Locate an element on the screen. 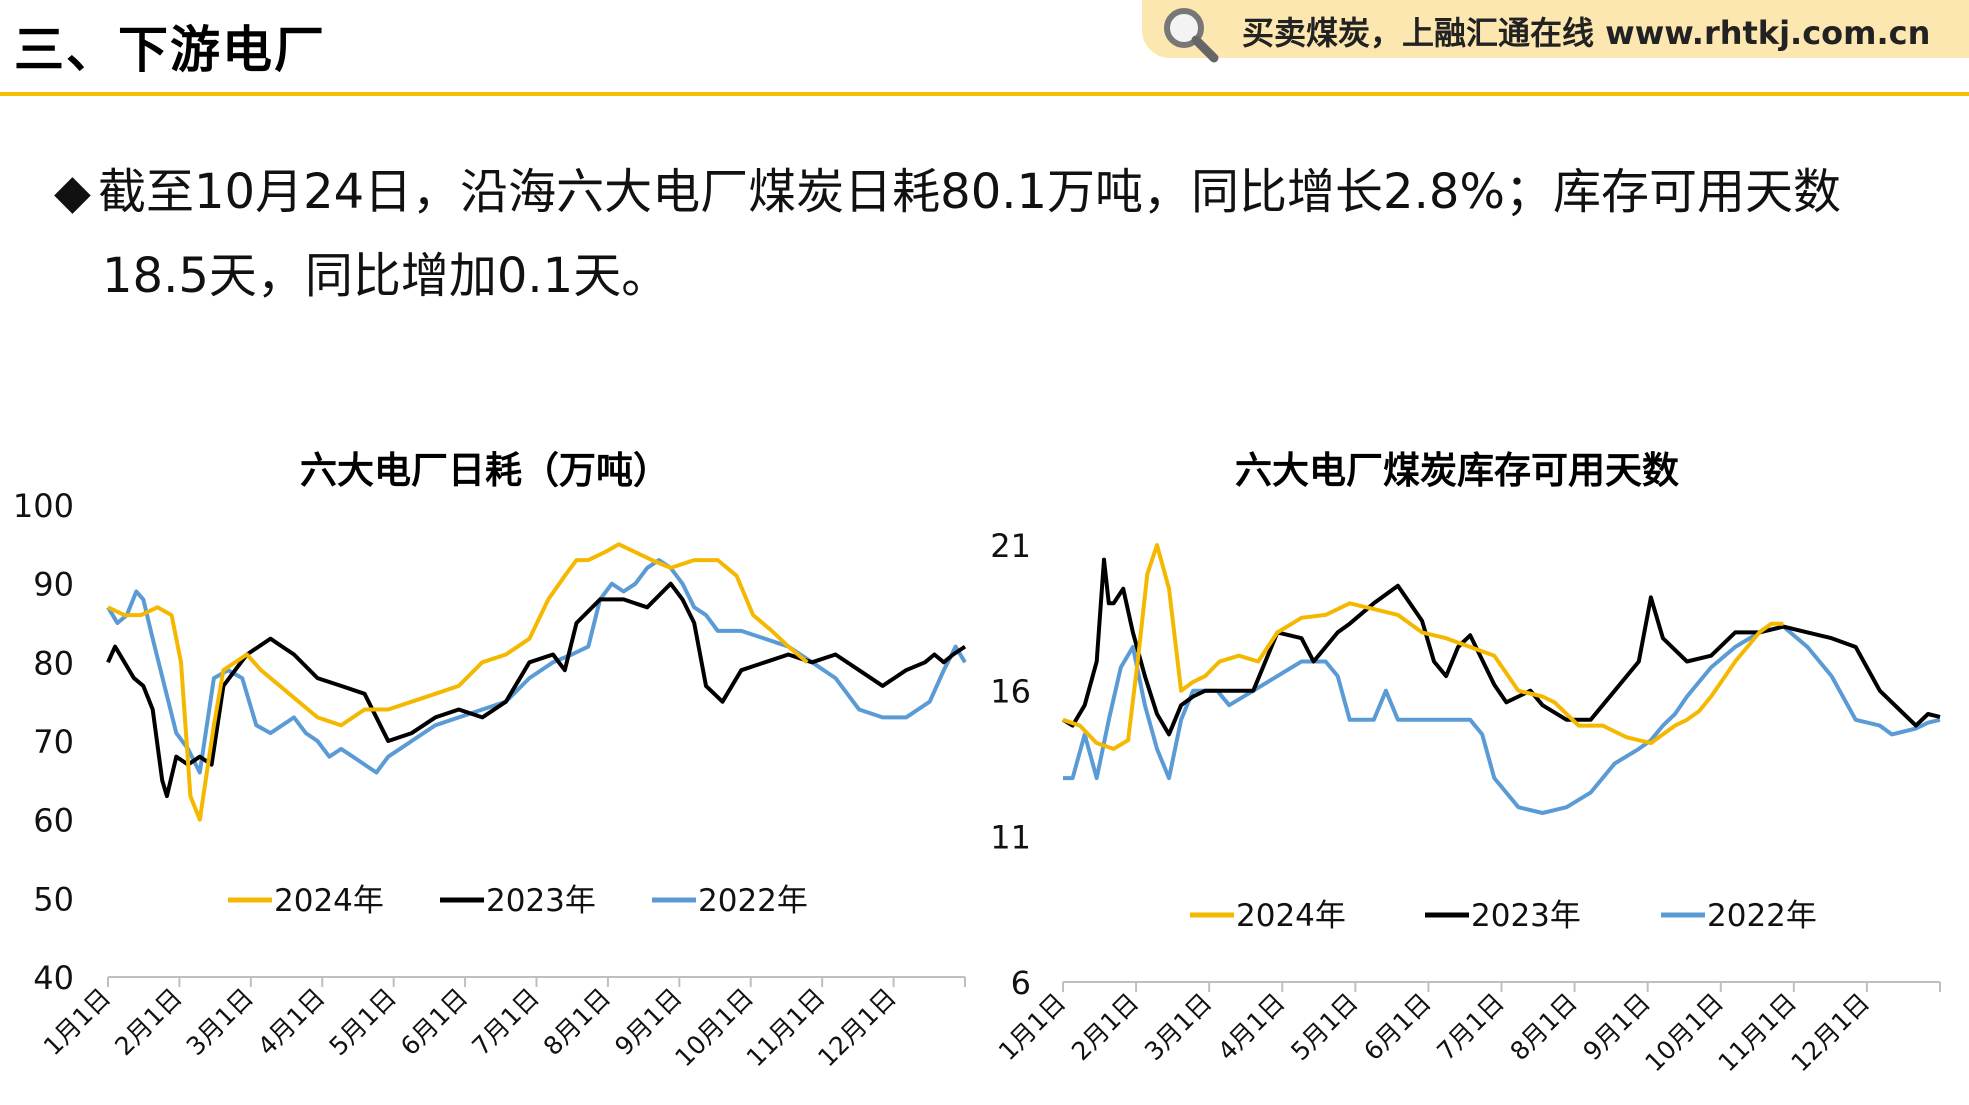 The height and width of the screenshot is (1105, 1969). banner-text: 买卖煤炭，上融汇通在线 www.rhtkj.com.cn is located at coordinates (1586, 33).